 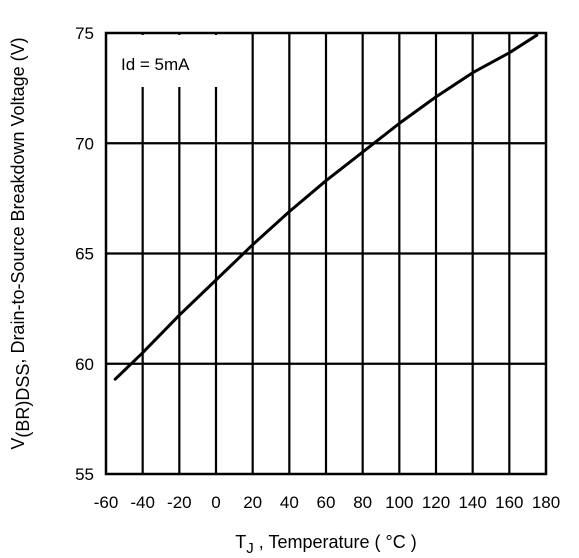 I want to click on y-tick-label: 60, so click(x=84, y=364).